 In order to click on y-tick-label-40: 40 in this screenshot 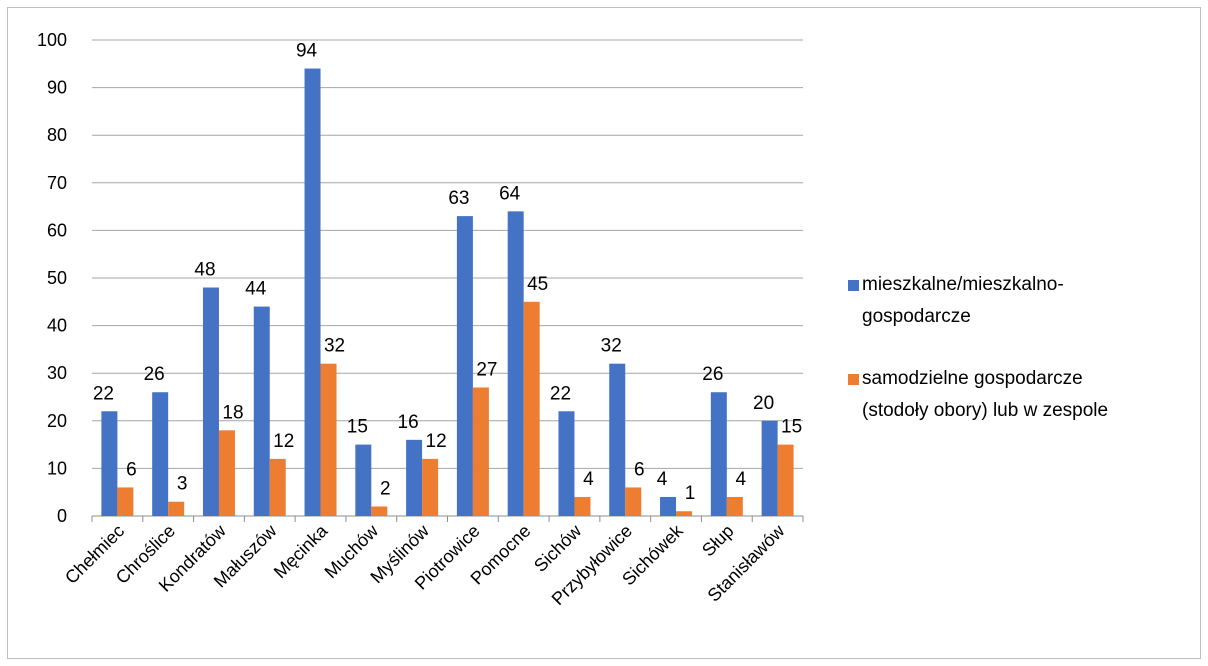, I will do `click(57, 326)`.